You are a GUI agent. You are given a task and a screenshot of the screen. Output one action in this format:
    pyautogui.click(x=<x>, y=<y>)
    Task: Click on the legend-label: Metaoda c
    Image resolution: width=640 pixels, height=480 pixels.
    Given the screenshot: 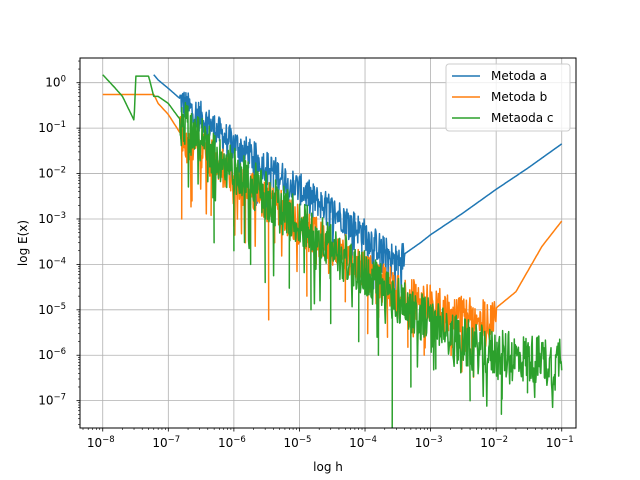 What is the action you would take?
    pyautogui.click(x=522, y=118)
    